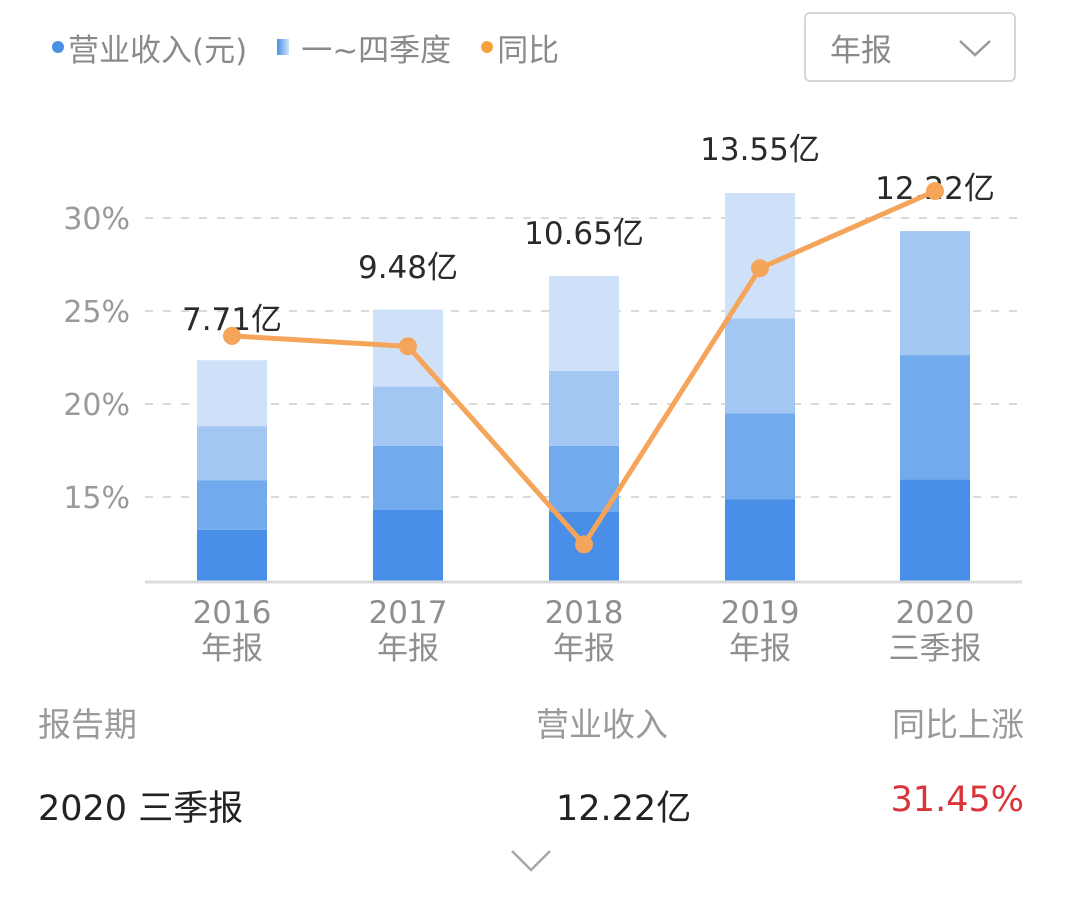  I want to click on blue-dot-icon, so click(58, 47).